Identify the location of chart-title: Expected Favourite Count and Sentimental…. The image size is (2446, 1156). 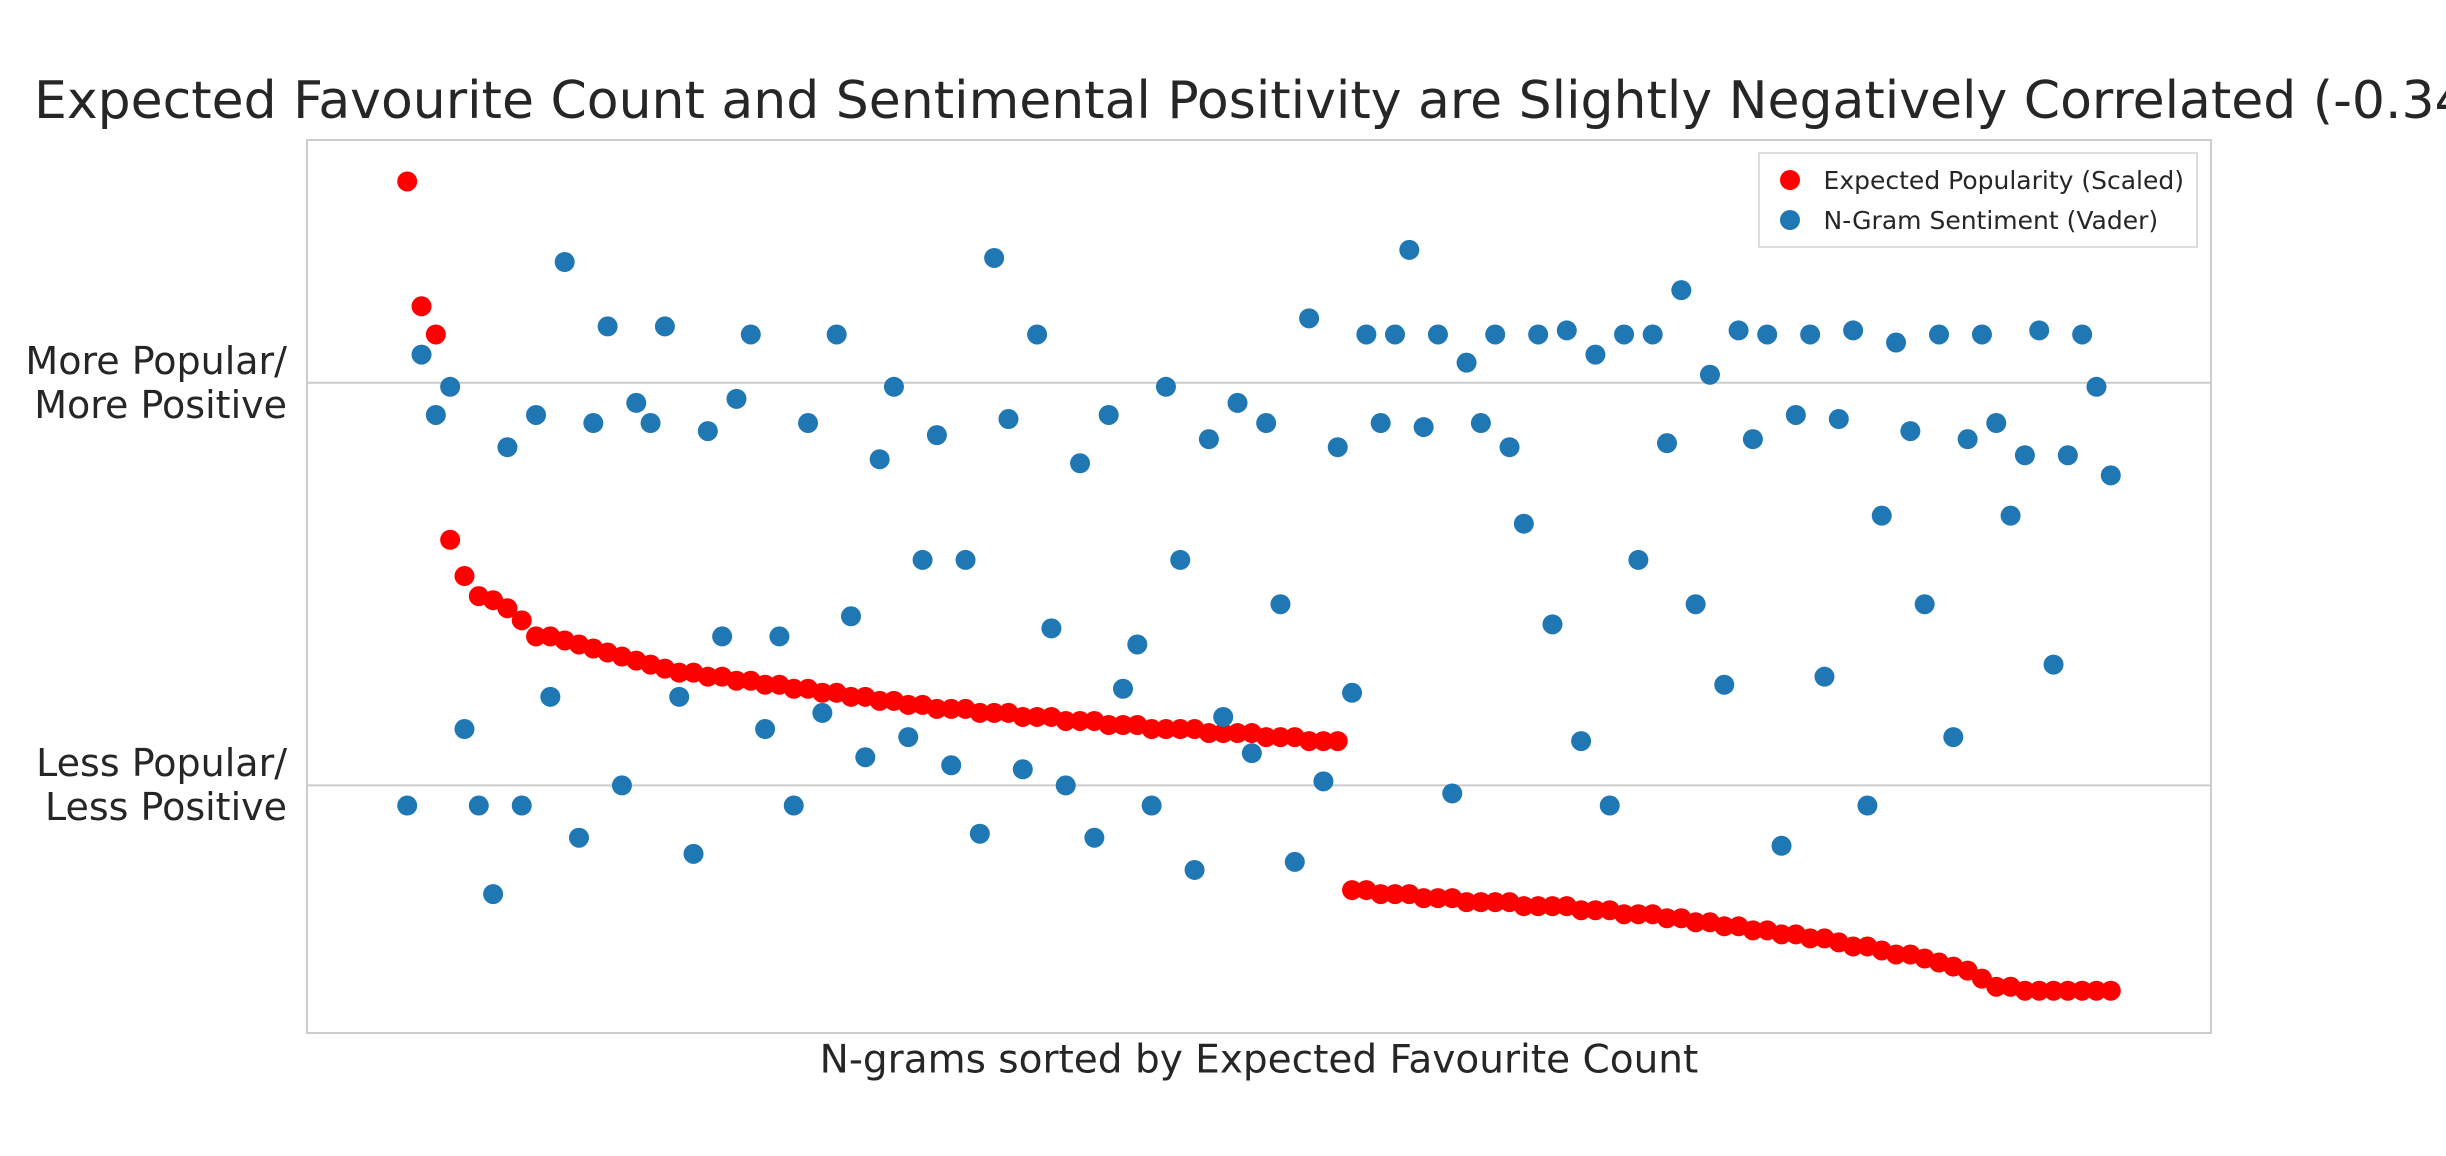
(1240, 101).